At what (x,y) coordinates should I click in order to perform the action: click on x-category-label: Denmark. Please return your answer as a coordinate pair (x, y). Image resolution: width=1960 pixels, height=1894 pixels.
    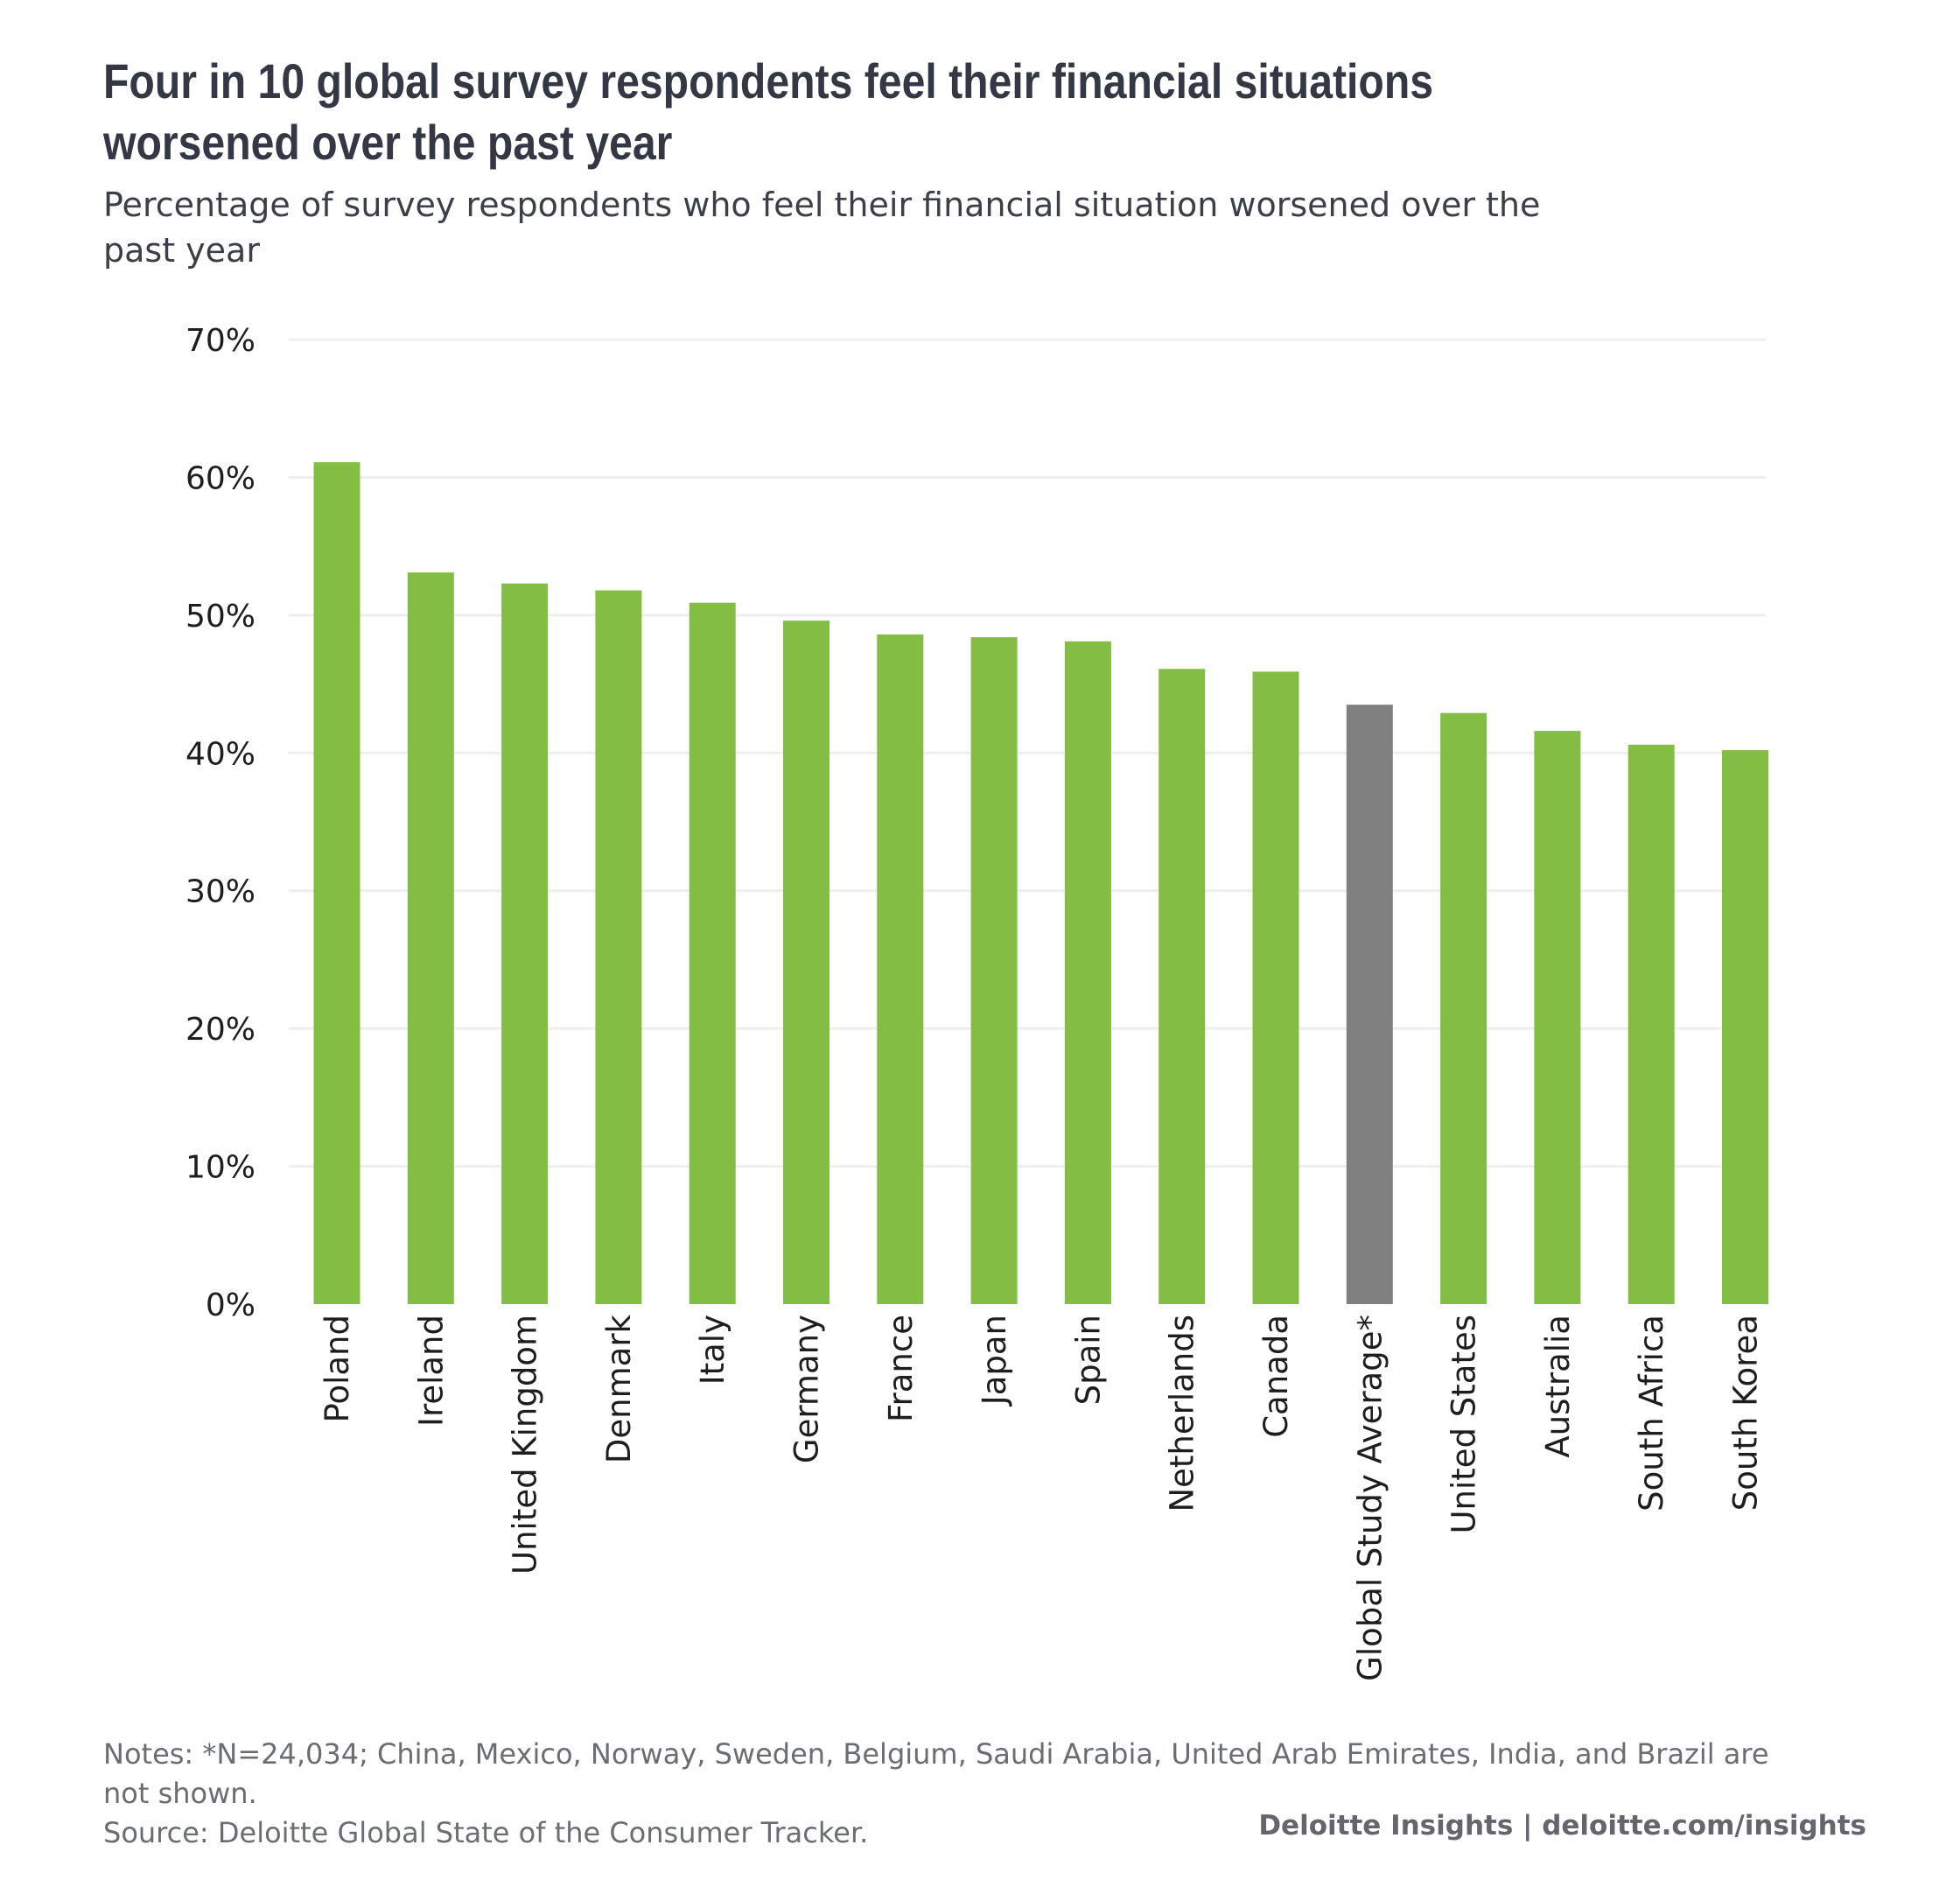
    Looking at the image, I should click on (619, 1388).